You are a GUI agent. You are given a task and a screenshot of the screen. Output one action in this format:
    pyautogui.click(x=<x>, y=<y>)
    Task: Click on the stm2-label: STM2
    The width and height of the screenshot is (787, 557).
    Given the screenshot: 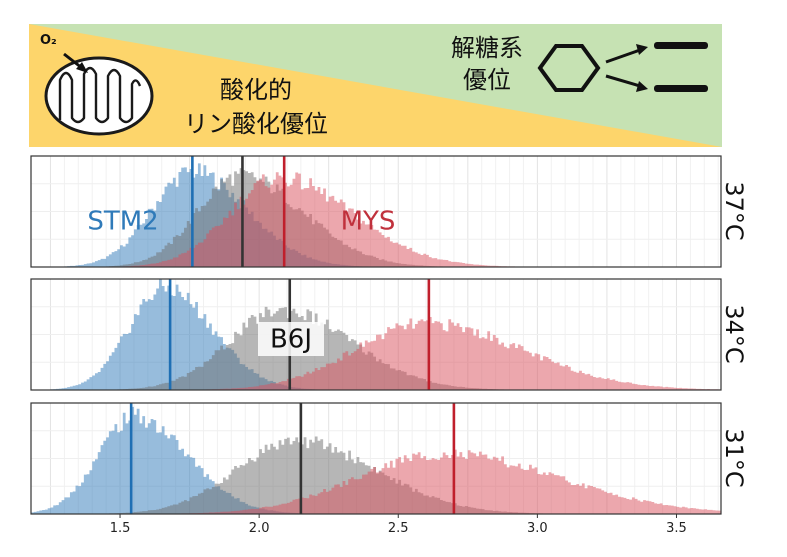 What is the action you would take?
    pyautogui.click(x=122, y=222)
    